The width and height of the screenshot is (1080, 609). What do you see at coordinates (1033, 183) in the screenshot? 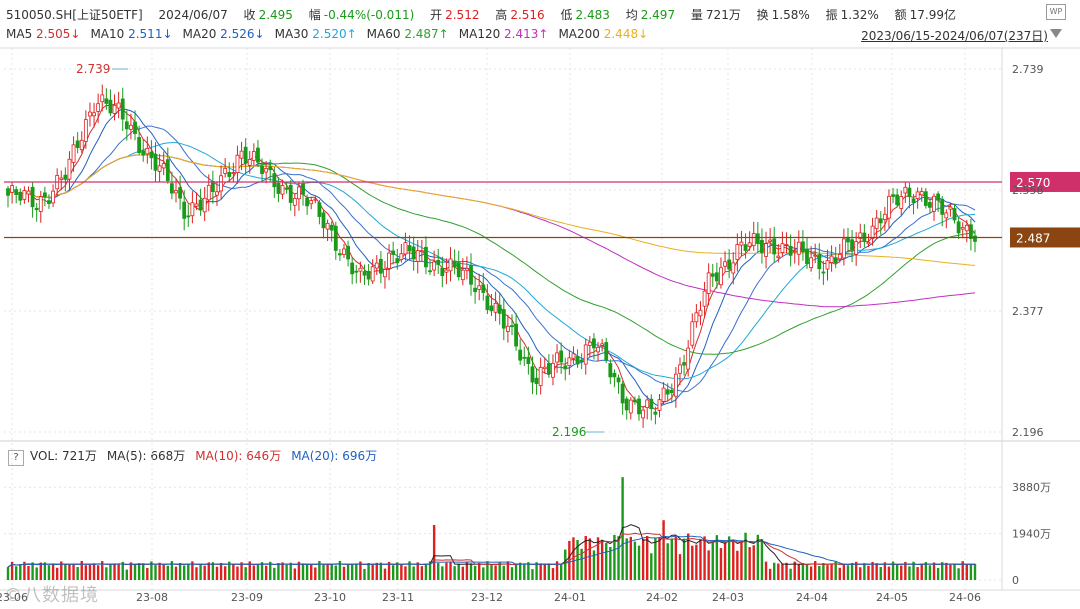
I see `reference-tag-label: 2.570` at bounding box center [1033, 183].